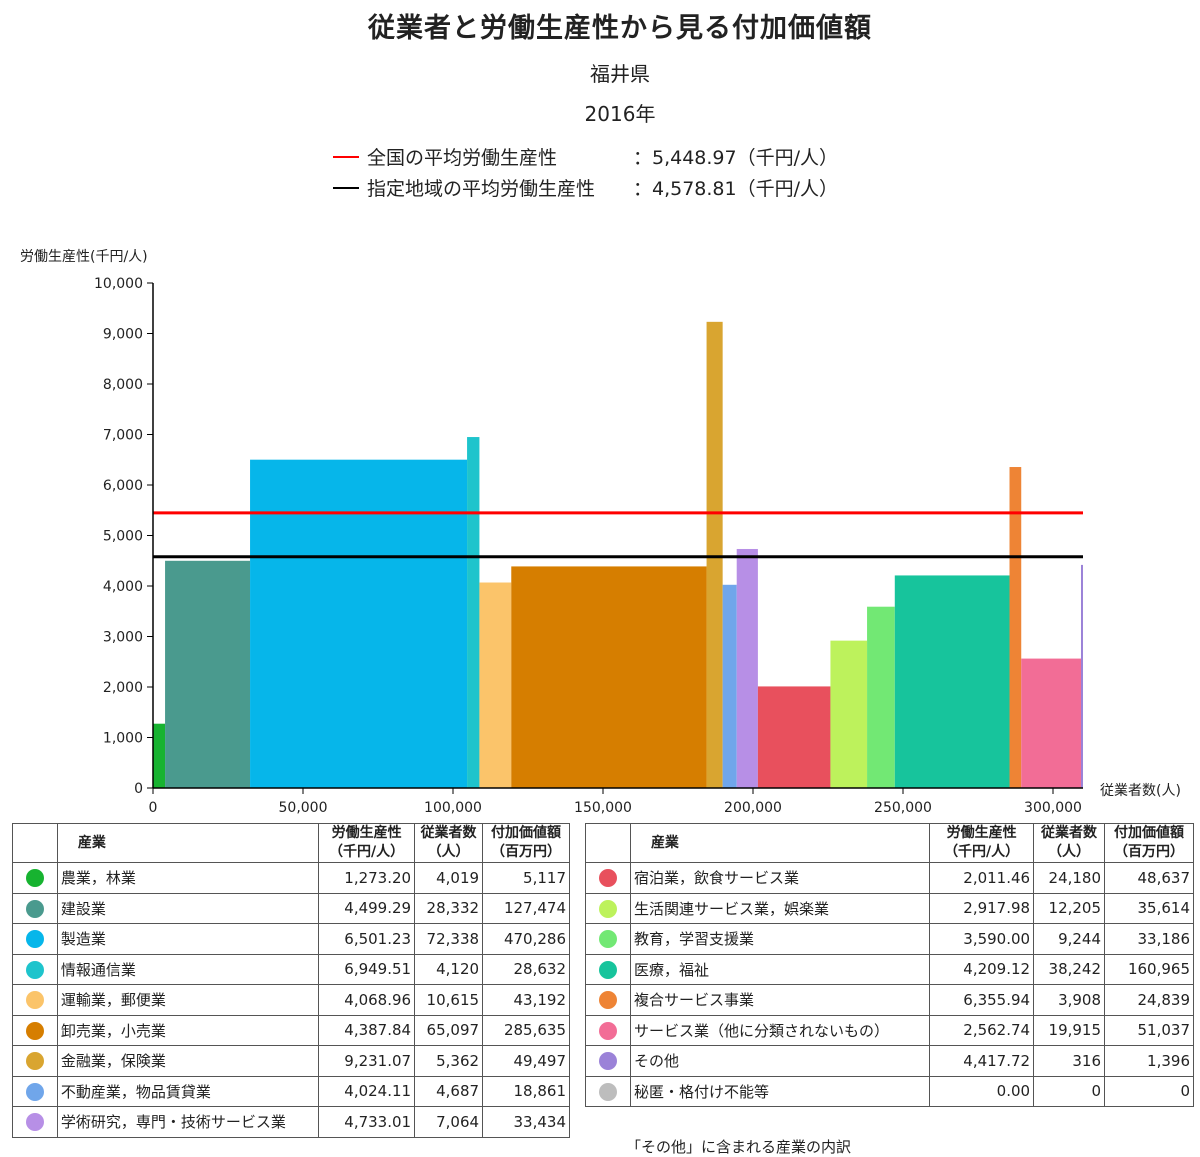 This screenshot has width=1200, height=1157. I want to click on row-value: 35,614, so click(1149, 908).